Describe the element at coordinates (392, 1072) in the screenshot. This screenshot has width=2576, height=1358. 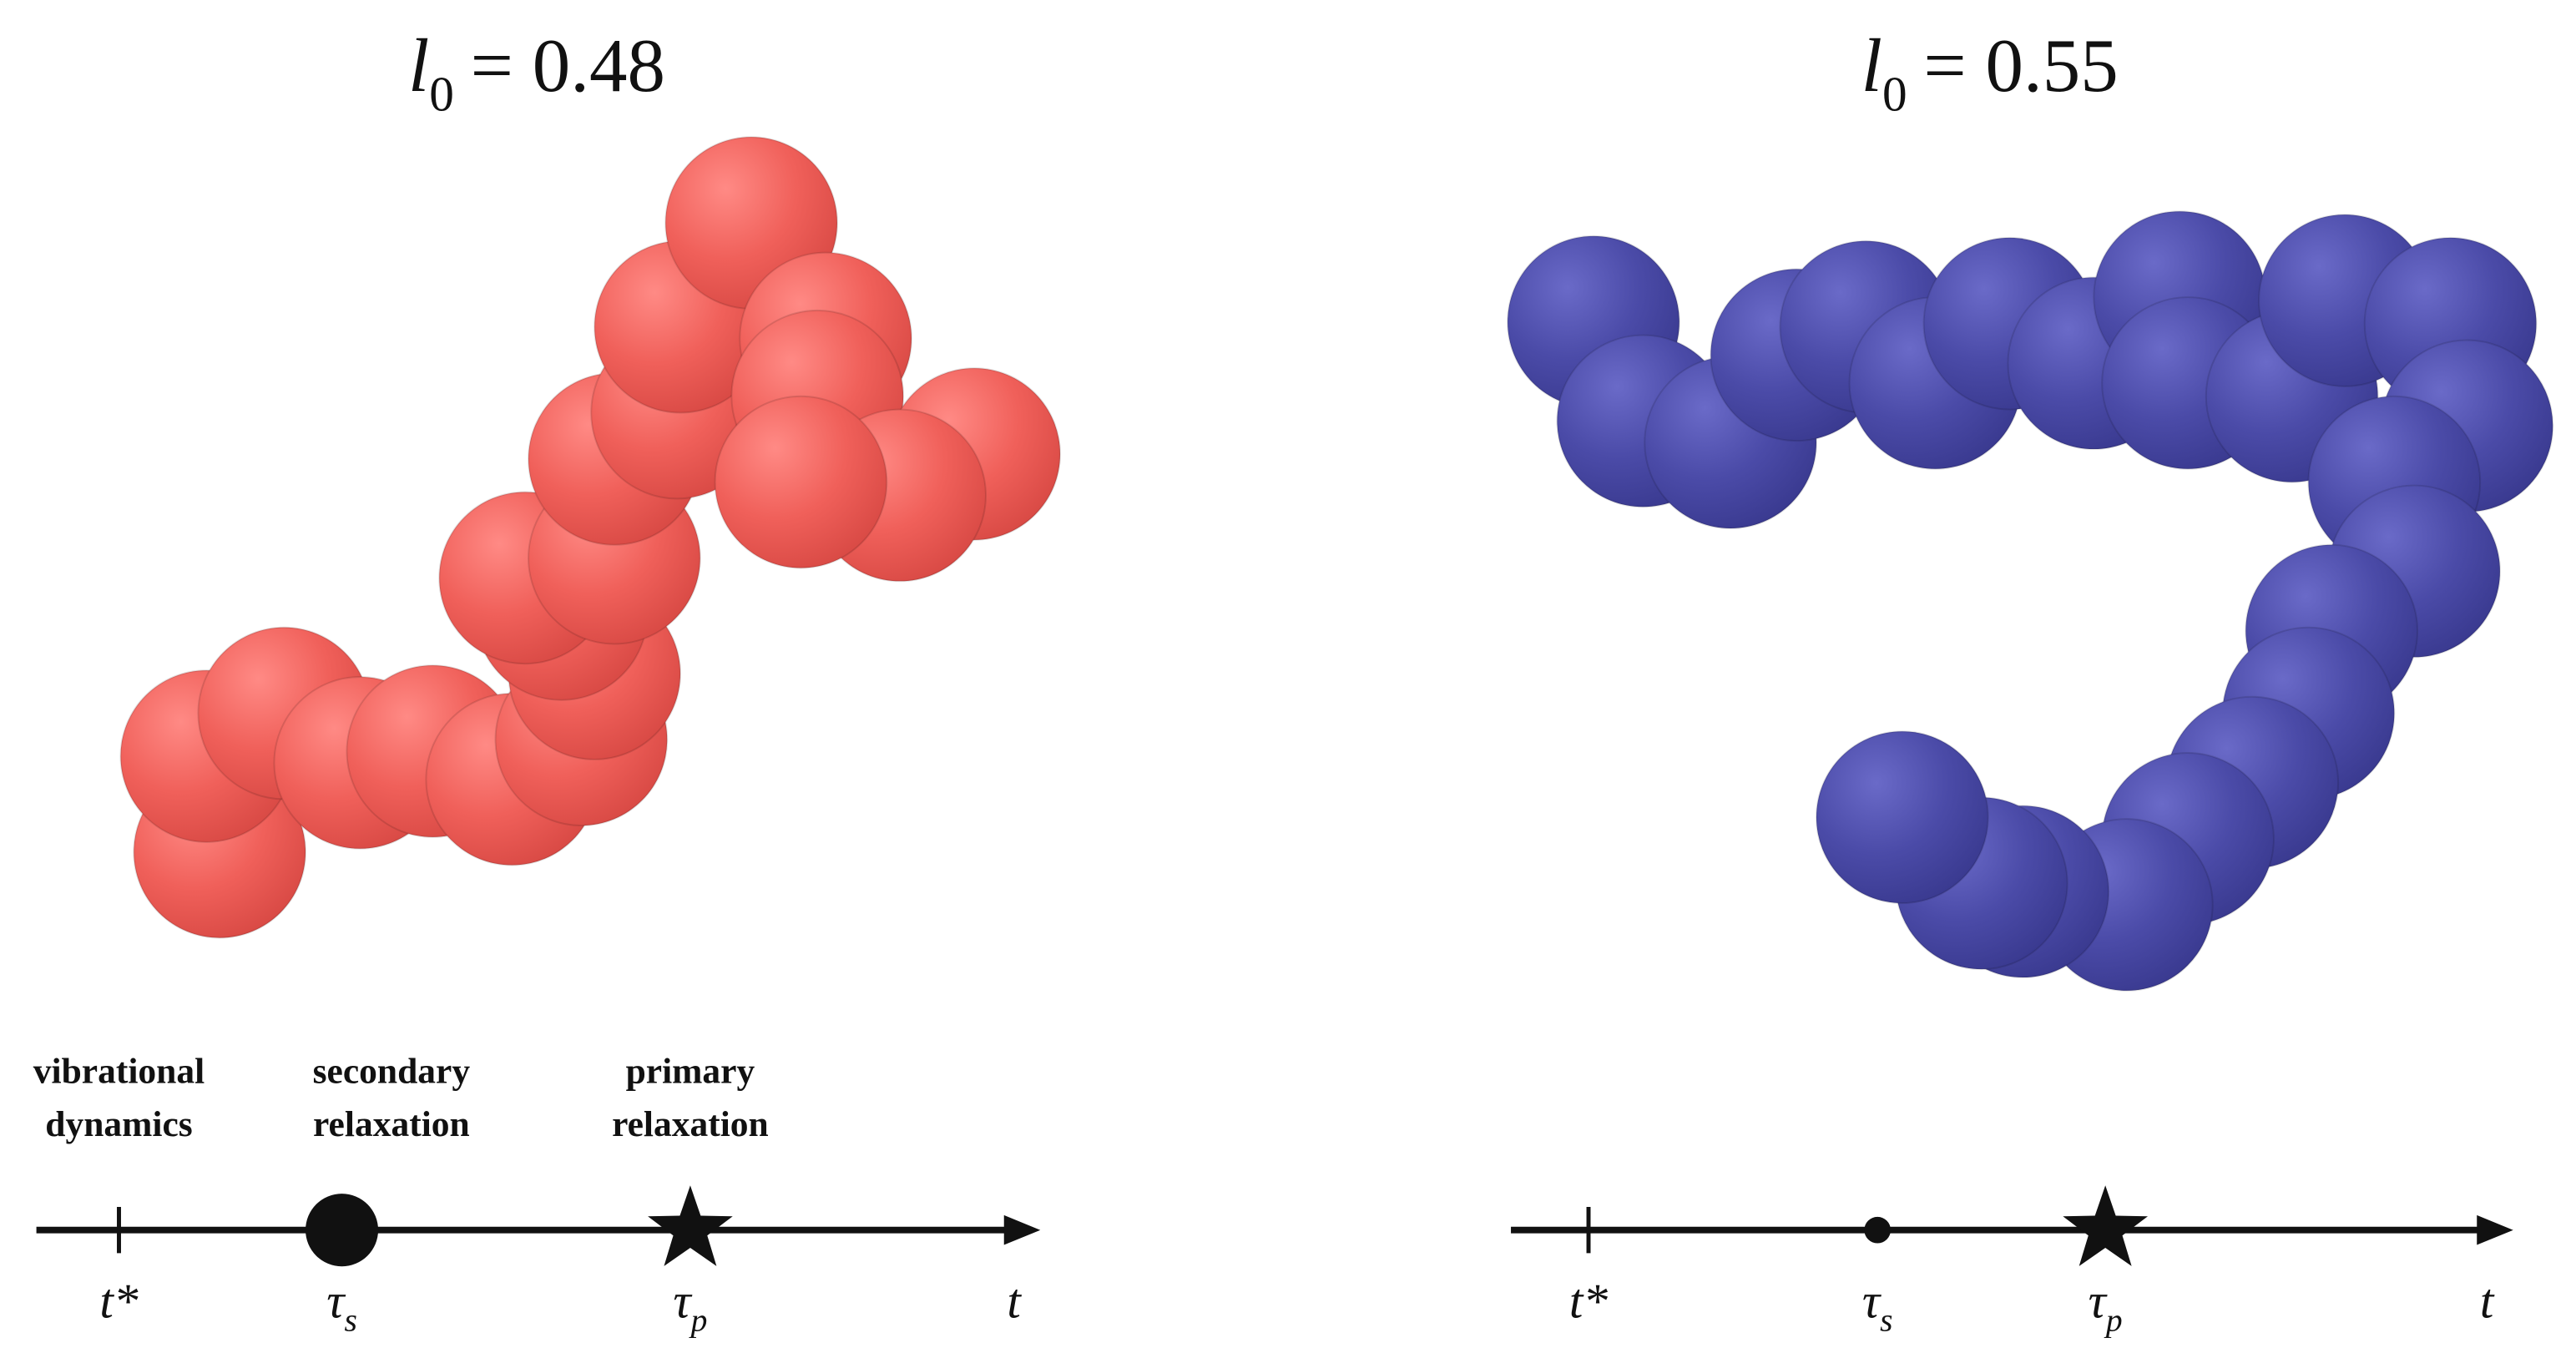
I see `annotation: secondary` at that location.